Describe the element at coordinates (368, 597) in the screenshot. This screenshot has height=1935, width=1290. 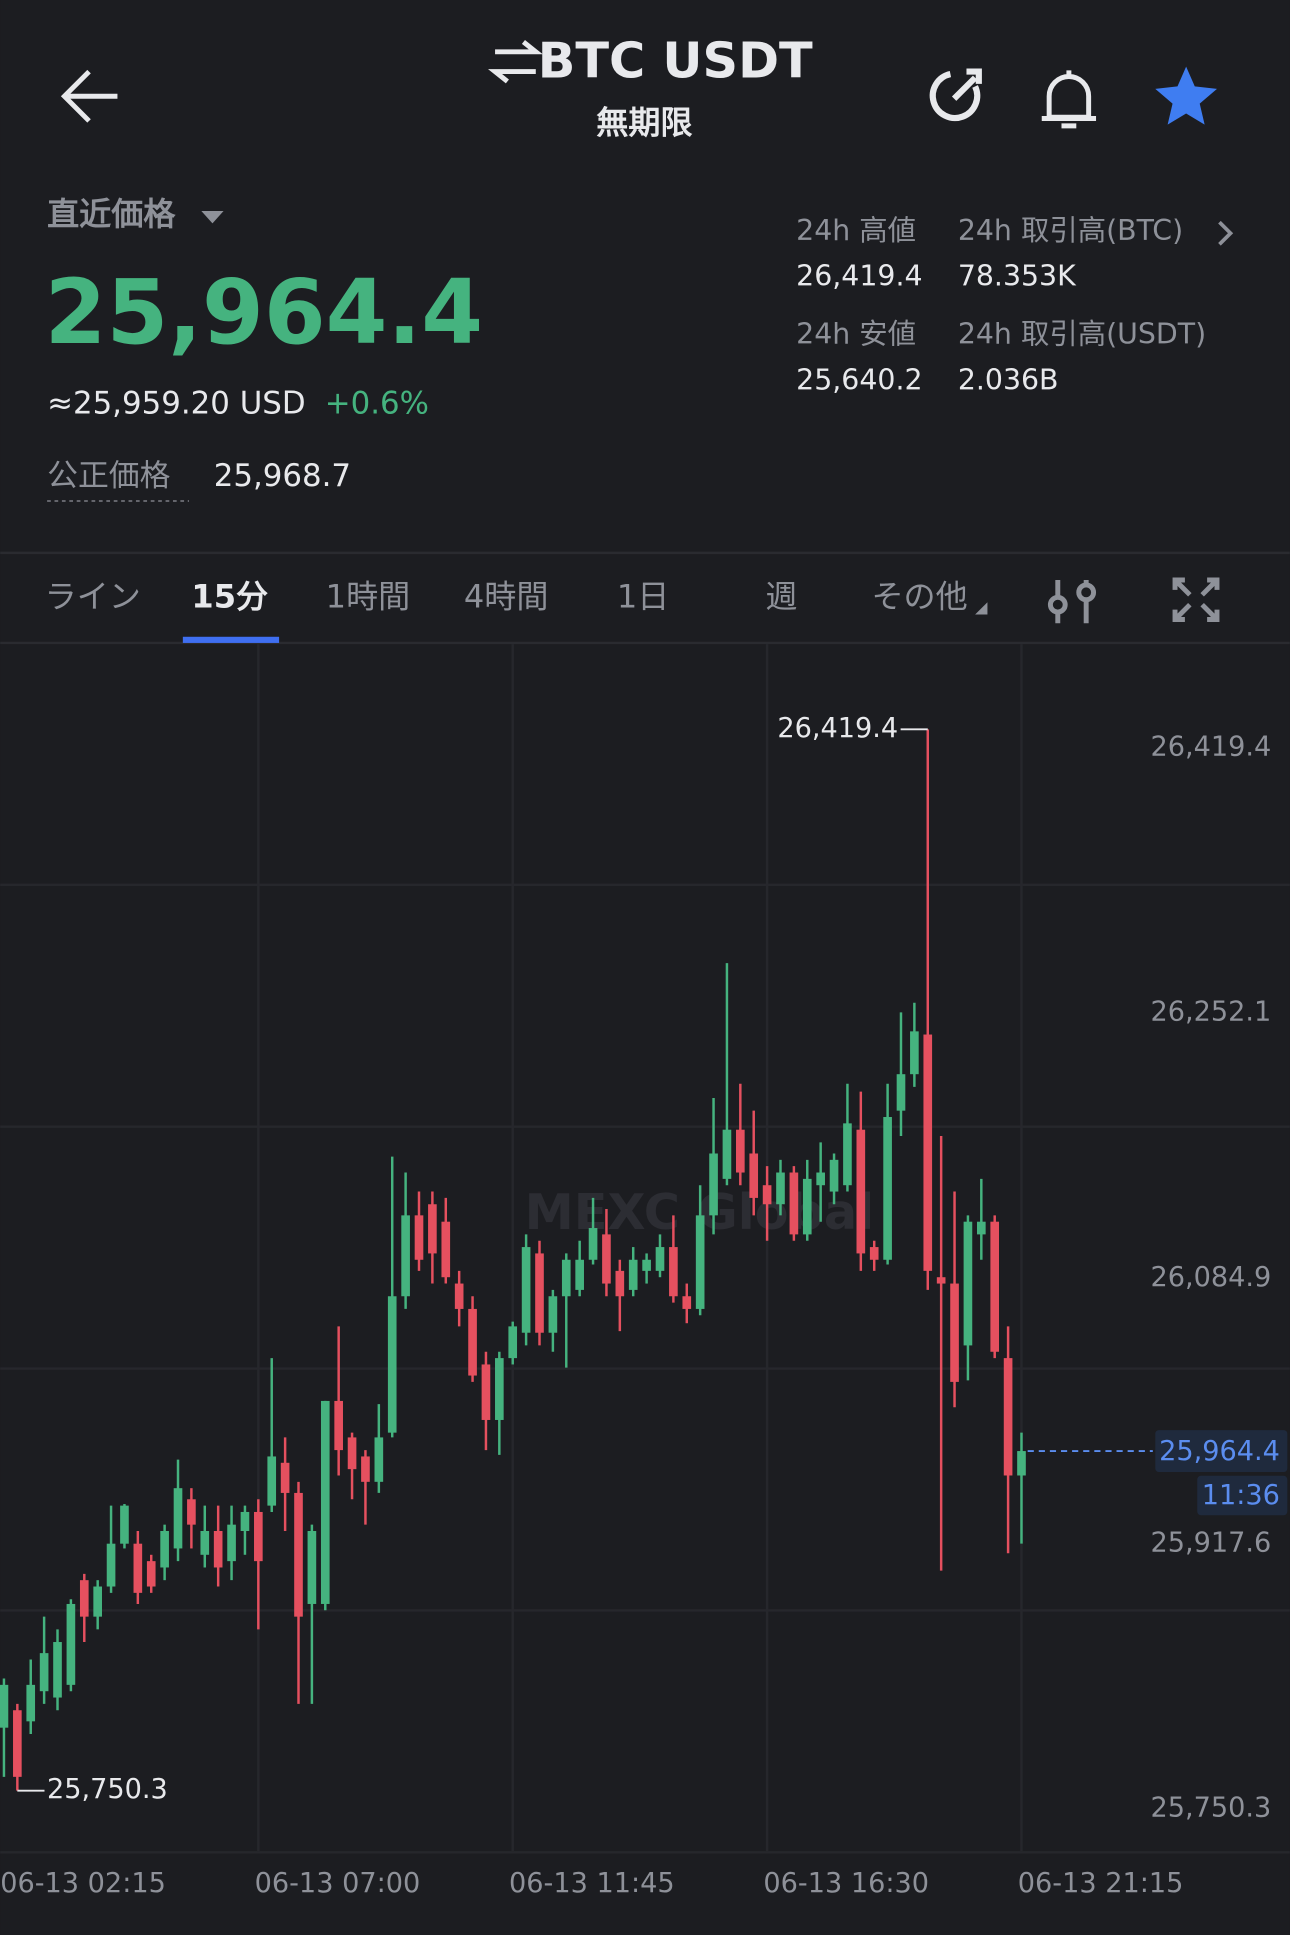
I see `timeframe-tab: 1時間` at that location.